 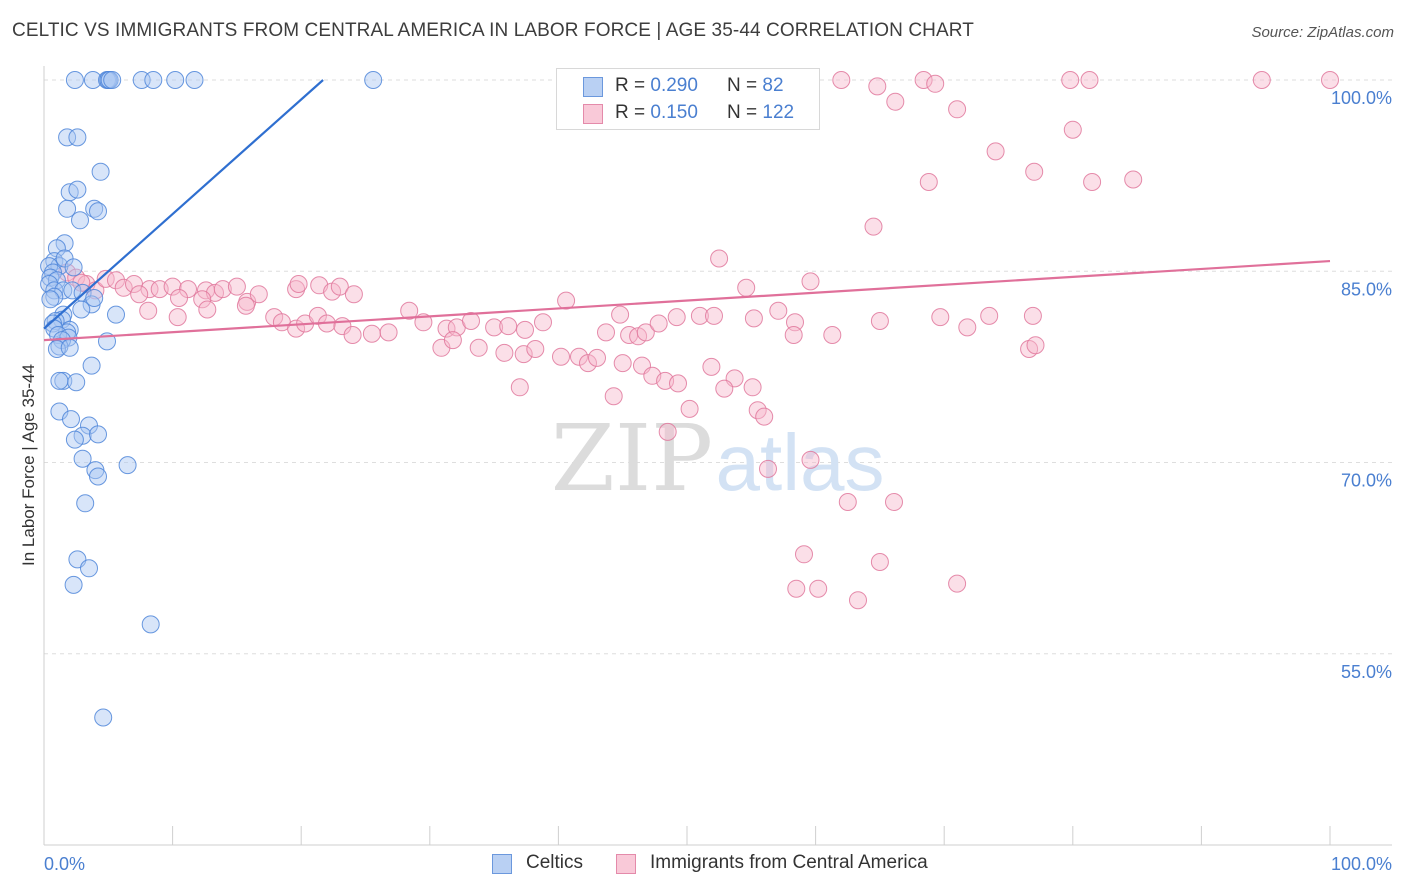 I want to click on bottom-legend-swatch-immigrants, so click(x=626, y=864).